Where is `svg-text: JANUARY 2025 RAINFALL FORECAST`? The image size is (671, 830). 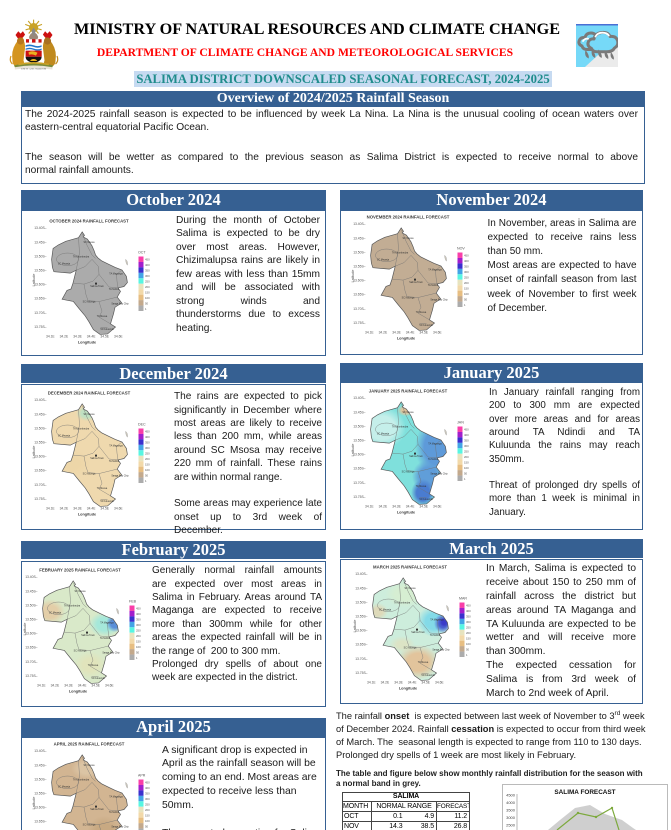
svg-text: JANUARY 2025 RAINFALL FORECAST is located at coordinates (408, 391).